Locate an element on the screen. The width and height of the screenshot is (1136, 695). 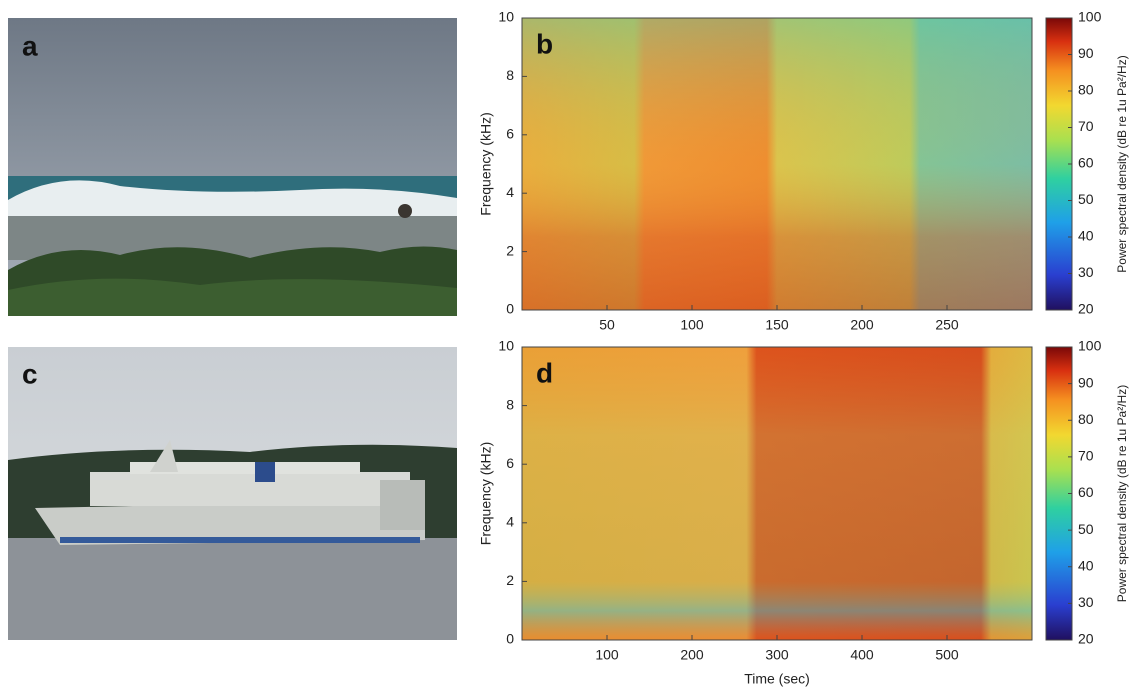
panel-letter: d is located at coordinates (544, 372).